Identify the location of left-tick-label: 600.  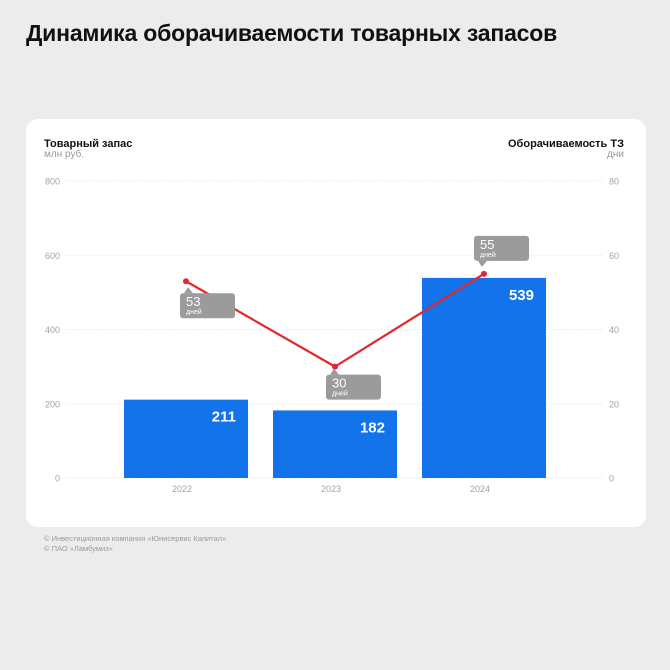
(52, 256).